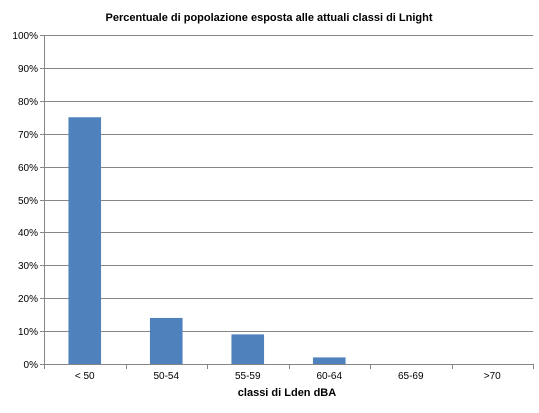  I want to click on y-tick-label: 50%, so click(28, 201).